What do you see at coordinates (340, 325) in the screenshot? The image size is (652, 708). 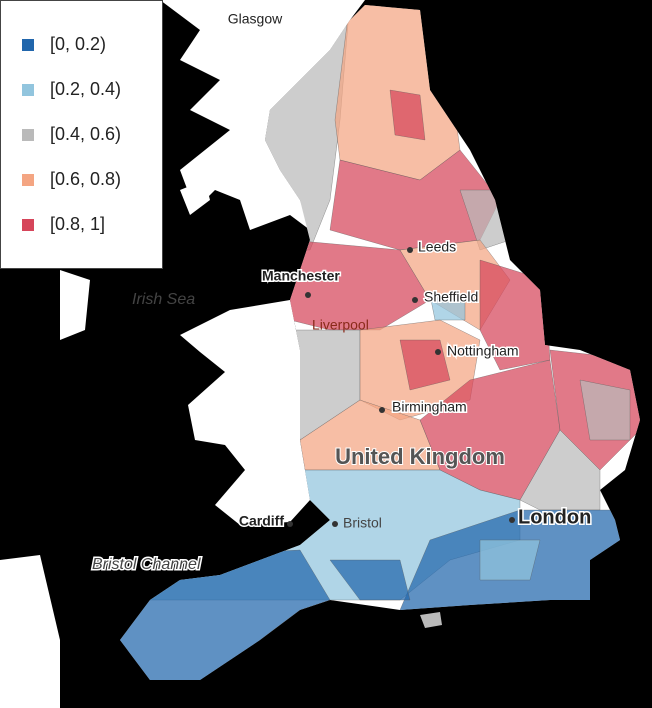 I see `place-label: Liverpool` at bounding box center [340, 325].